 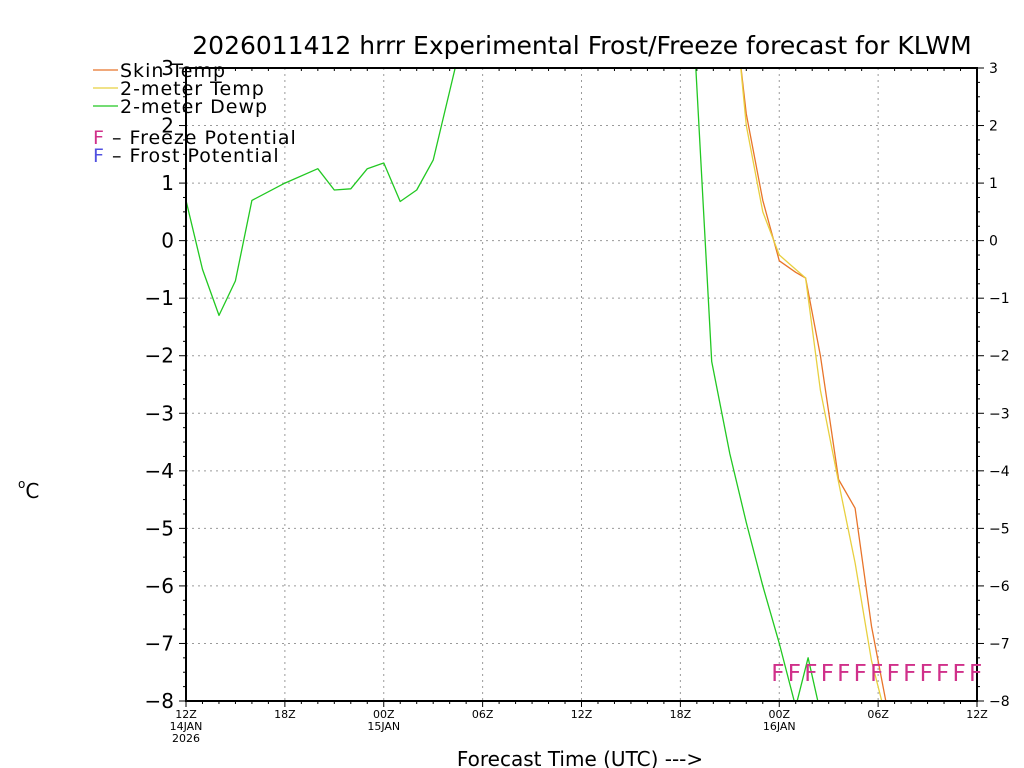 I want to click on legend-label: 2-meter Dewp, so click(x=194, y=107).